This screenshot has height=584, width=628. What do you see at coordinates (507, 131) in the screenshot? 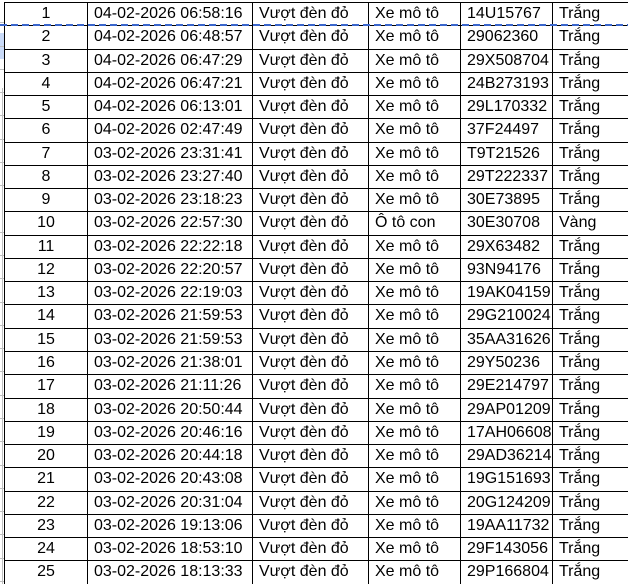
I see `cell-license-plate: 37F24497` at bounding box center [507, 131].